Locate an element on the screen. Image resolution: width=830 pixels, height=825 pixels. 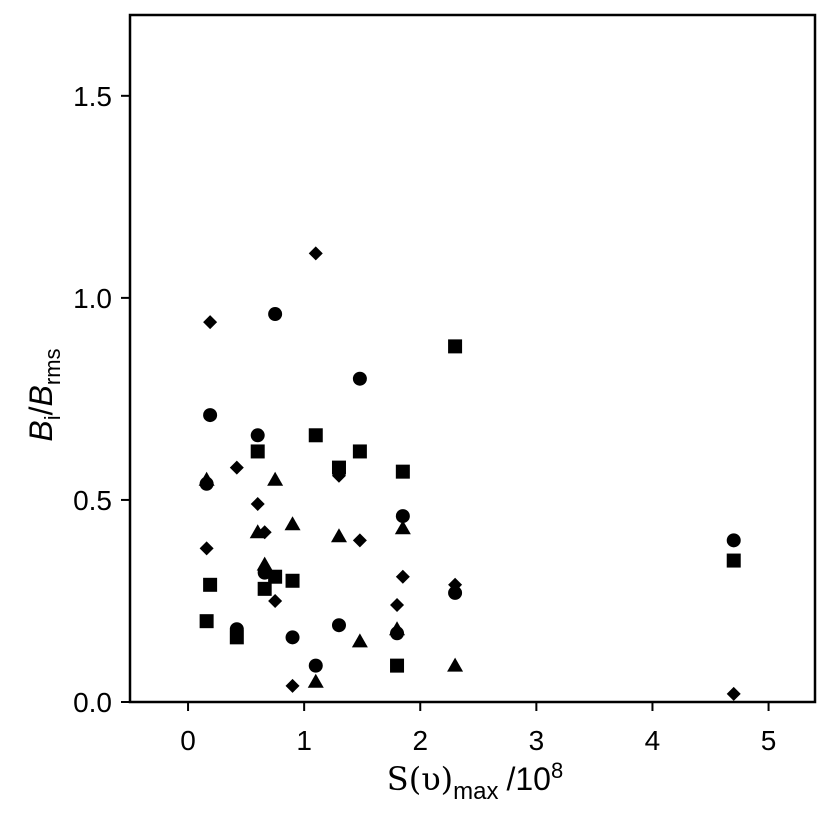
y-axis-ticks: 0.0 0.5 1.0 1.5 is located at coordinates (101, 399).